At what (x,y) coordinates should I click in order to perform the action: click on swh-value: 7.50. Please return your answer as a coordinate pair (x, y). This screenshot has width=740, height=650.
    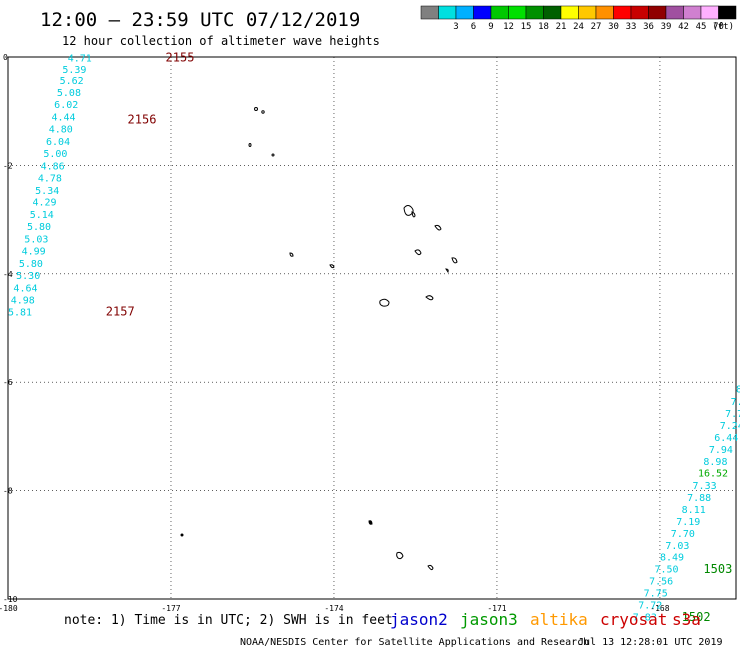
    Looking at the image, I should click on (667, 570).